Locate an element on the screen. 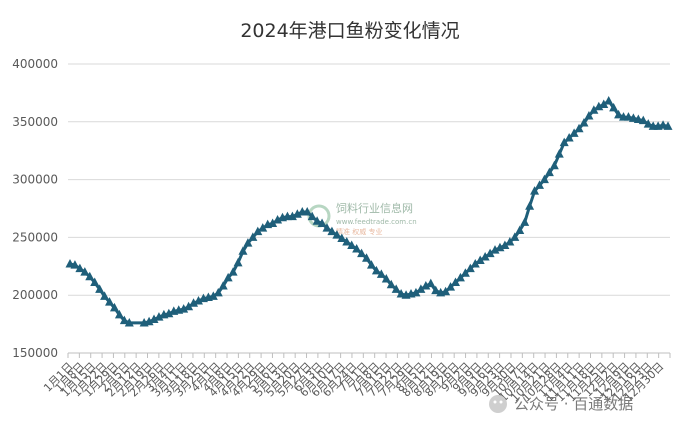  y-tick-label: 250000 is located at coordinates (35, 237).